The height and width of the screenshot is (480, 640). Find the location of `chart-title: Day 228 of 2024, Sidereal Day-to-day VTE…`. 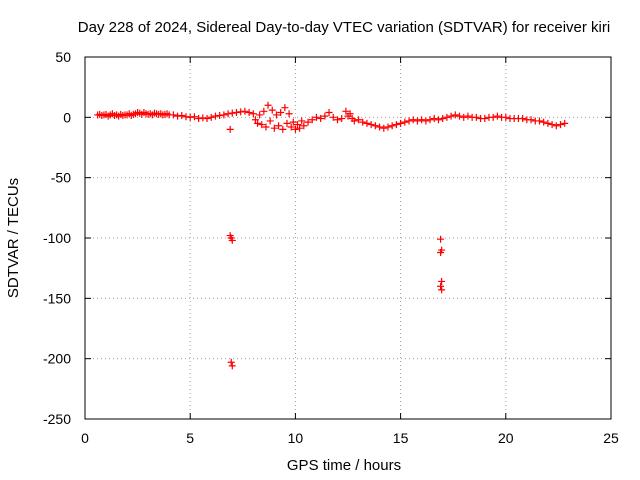

chart-title: Day 228 of 2024, Sidereal Day-to-day VTE… is located at coordinates (344, 27).